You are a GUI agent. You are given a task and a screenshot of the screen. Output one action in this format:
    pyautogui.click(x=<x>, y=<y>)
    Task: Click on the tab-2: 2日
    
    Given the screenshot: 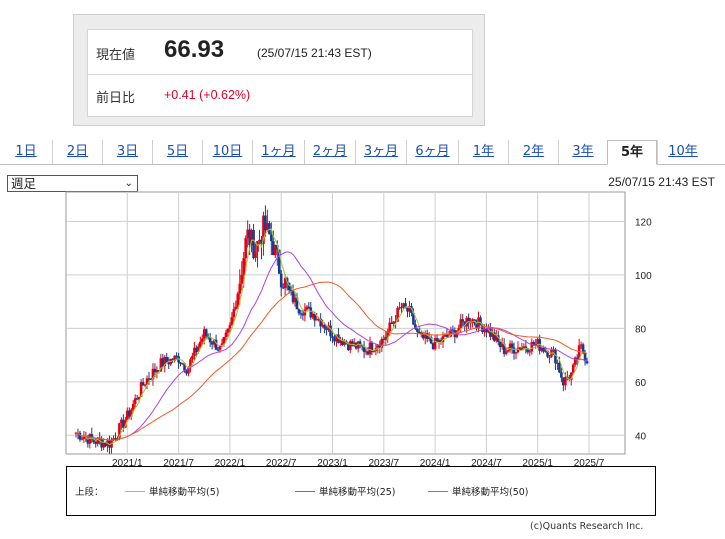 What is the action you would take?
    pyautogui.click(x=77, y=152)
    